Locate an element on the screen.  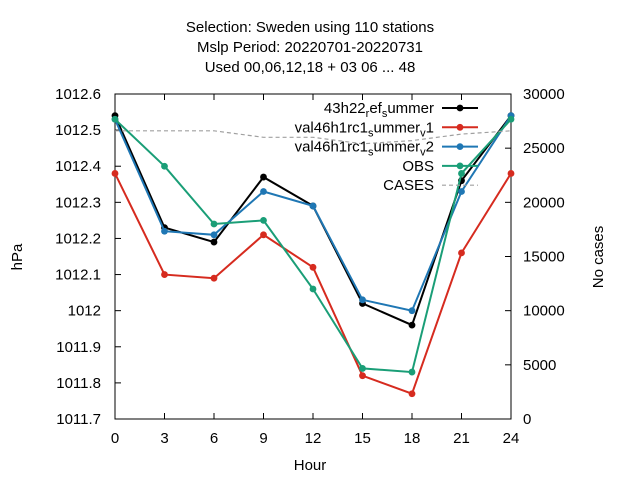
legend-label: 43h22refsummer is located at coordinates (379, 110).